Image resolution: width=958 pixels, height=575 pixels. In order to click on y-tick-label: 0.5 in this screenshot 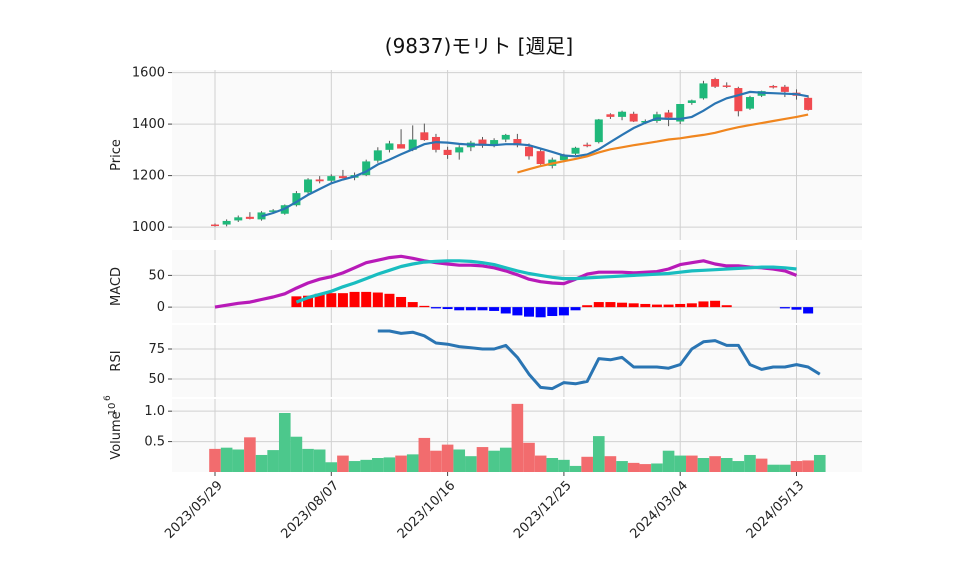, I will do `click(154, 442)`.